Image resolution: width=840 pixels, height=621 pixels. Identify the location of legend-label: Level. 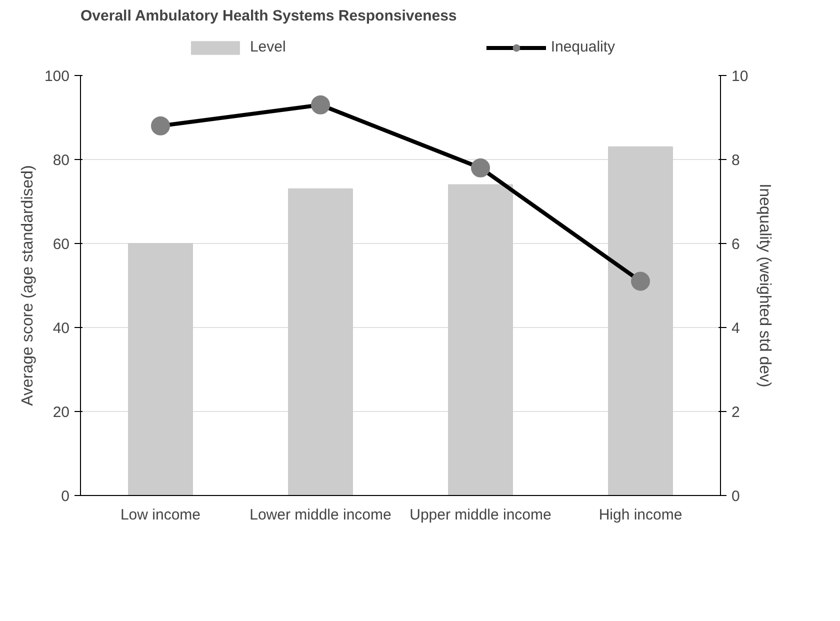
(268, 47).